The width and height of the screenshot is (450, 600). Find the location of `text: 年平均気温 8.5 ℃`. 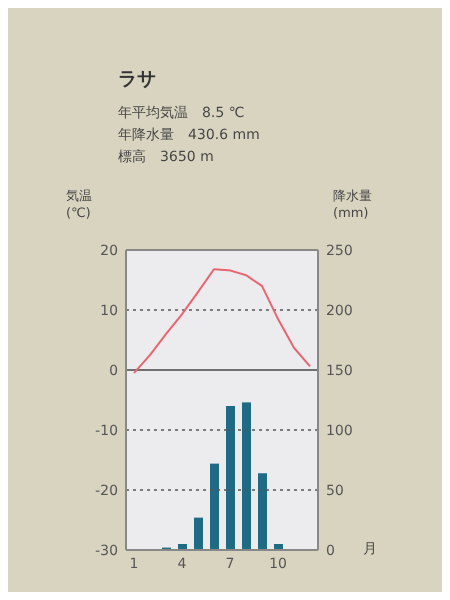

text: 年平均気温 8.5 ℃ is located at coordinates (181, 113).